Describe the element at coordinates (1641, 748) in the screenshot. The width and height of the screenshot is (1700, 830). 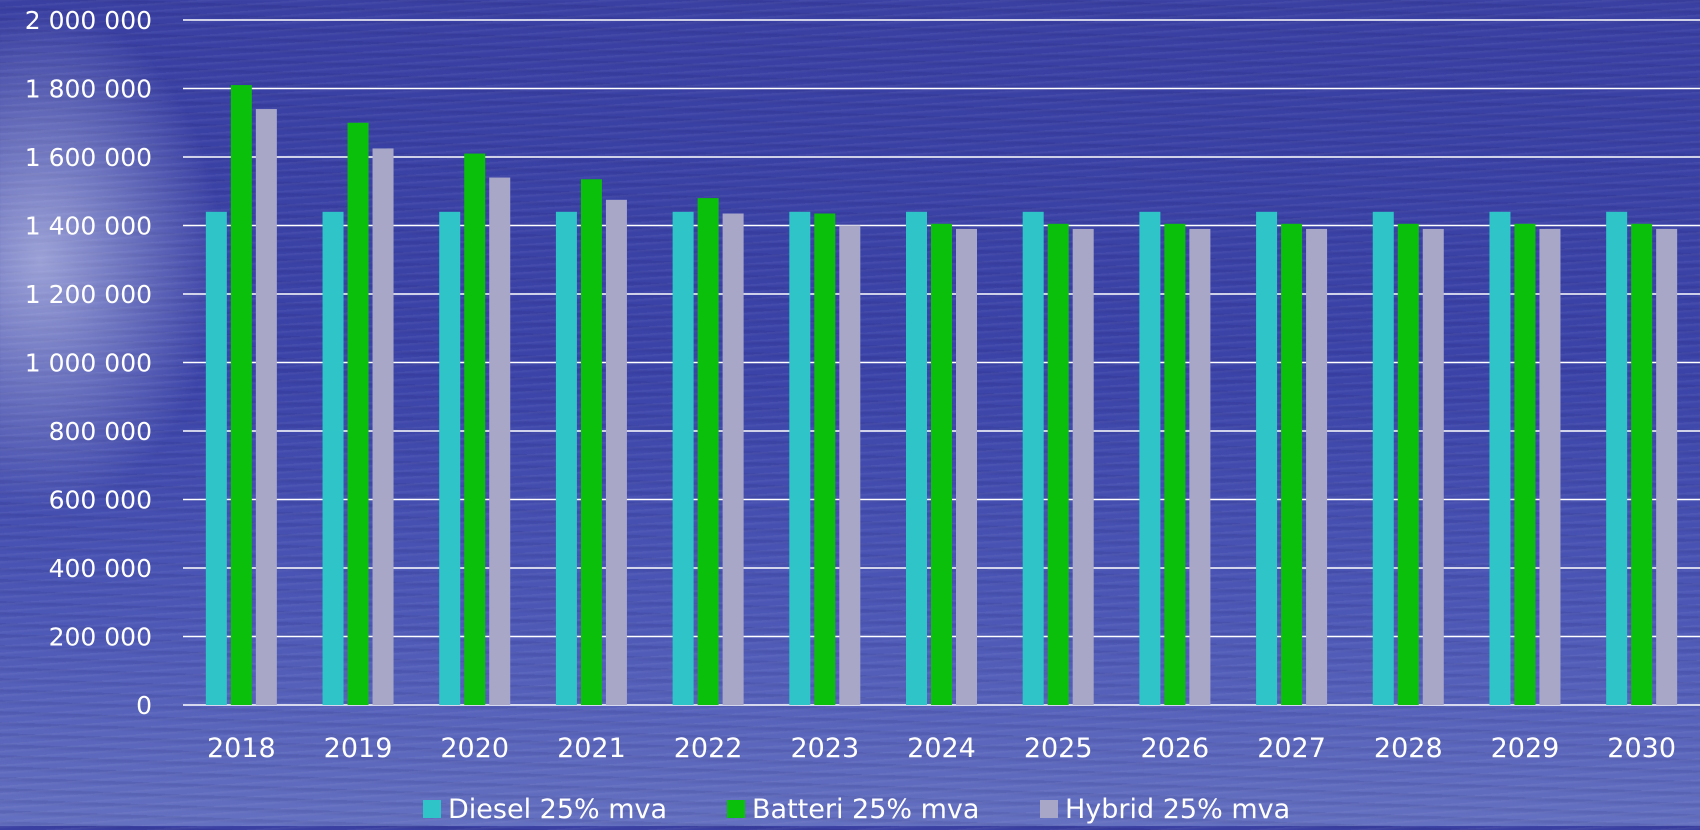
I see `x-tick-label: 2030` at that location.